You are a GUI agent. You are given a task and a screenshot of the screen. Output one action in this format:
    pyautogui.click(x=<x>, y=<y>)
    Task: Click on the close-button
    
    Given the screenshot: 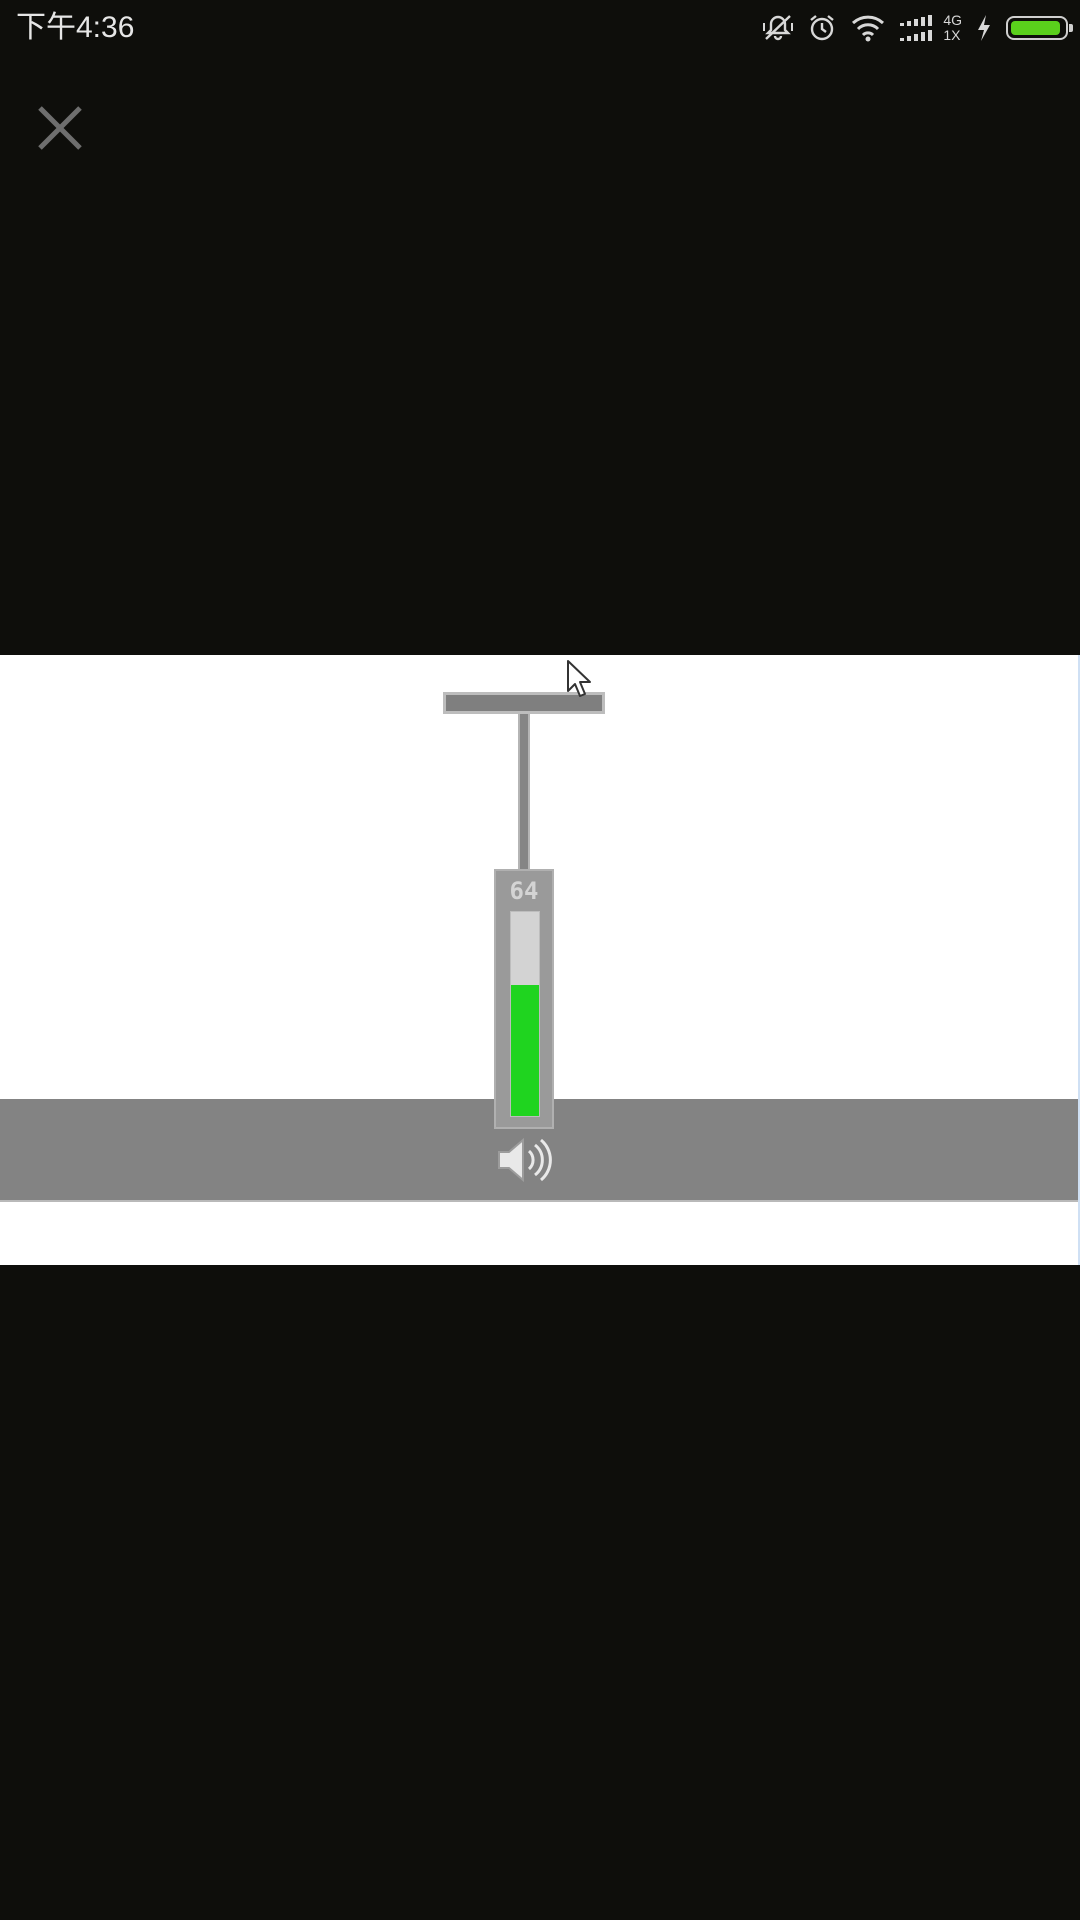 What is the action you would take?
    pyautogui.click(x=60, y=128)
    